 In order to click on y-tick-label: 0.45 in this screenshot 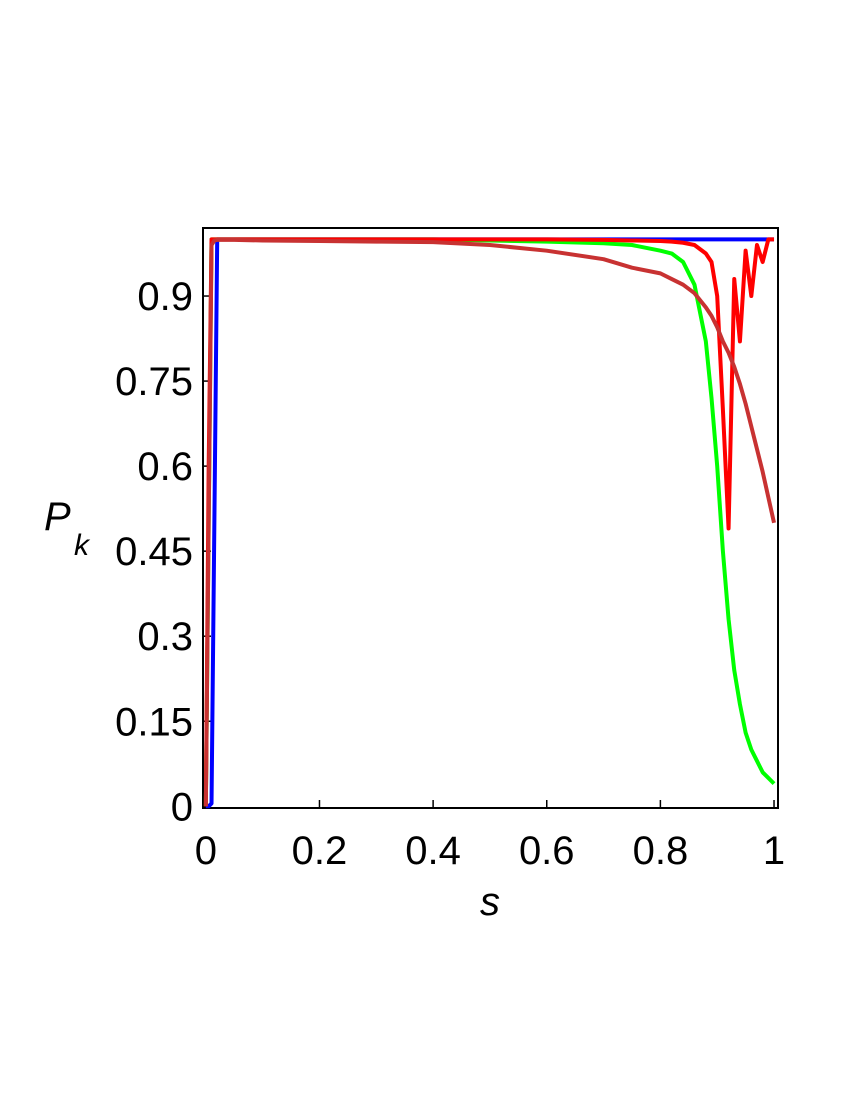, I will do `click(154, 552)`.